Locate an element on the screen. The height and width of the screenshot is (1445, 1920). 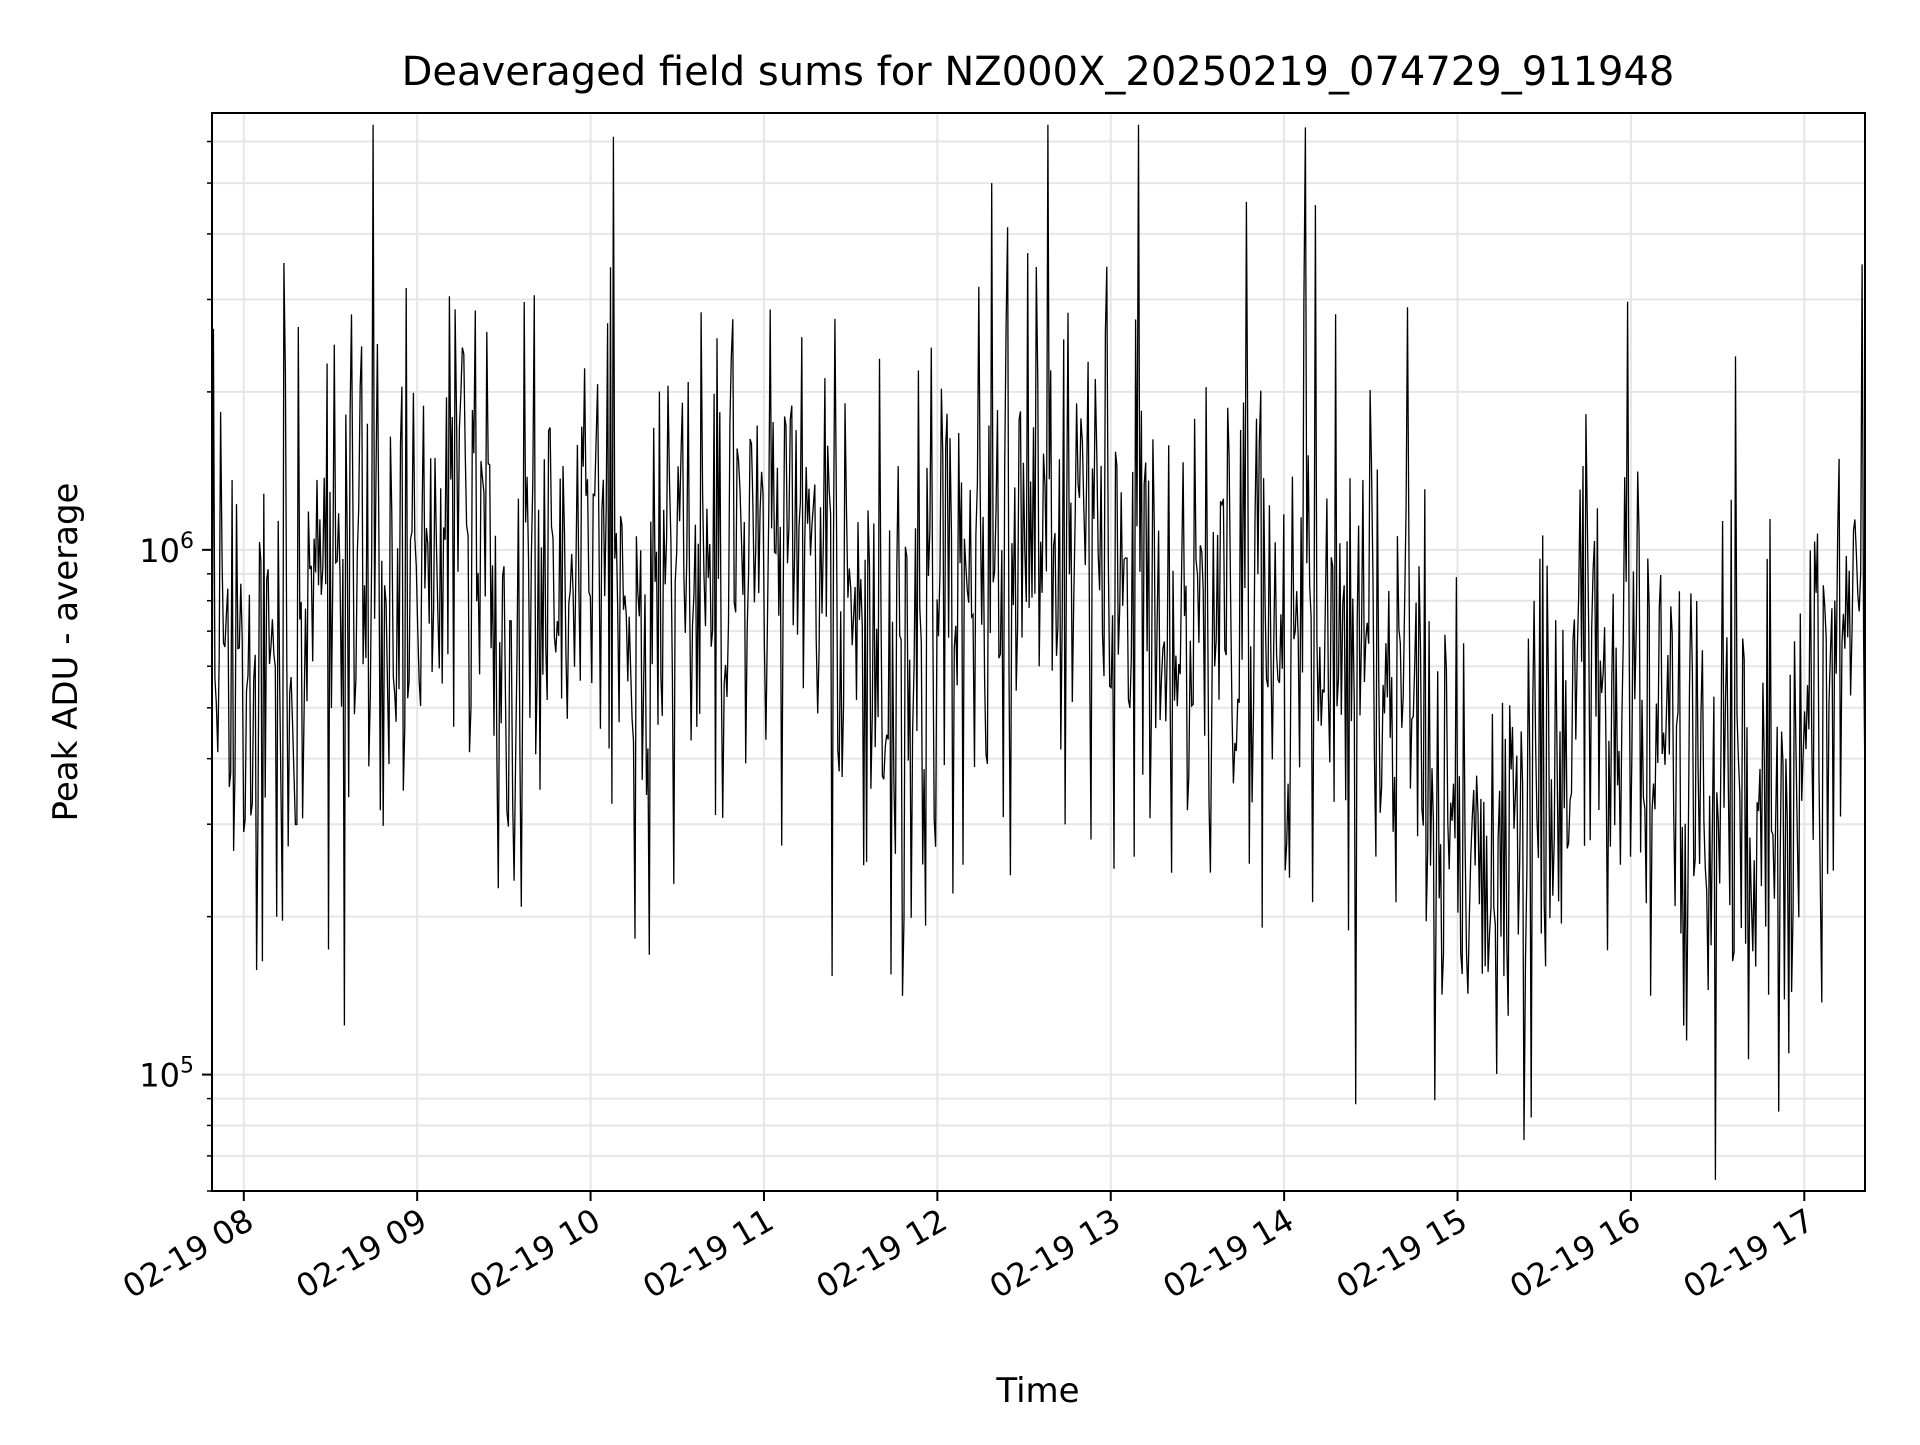
y-tick-label: 106 is located at coordinates (166, 549).